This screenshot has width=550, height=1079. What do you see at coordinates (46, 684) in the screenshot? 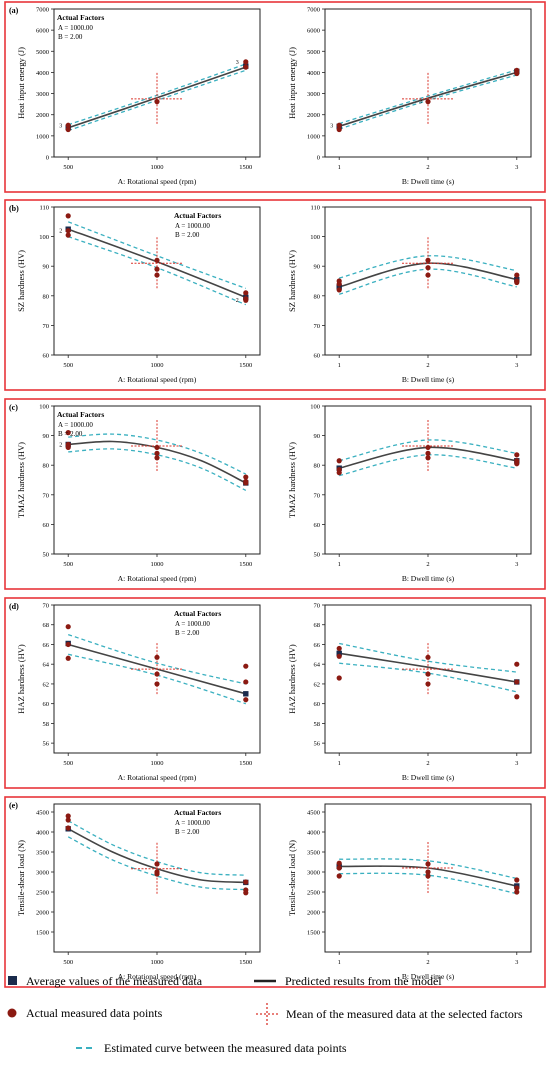
I see `y-tick-label: 62` at bounding box center [46, 684].